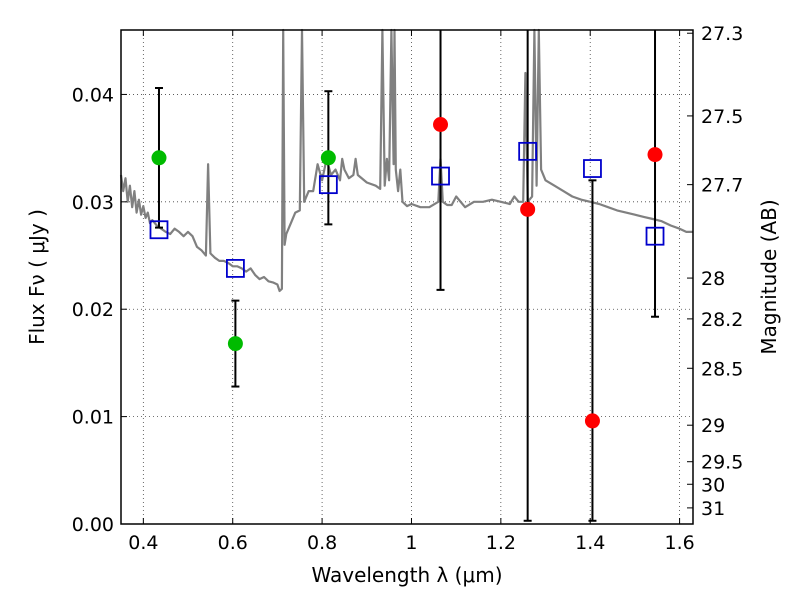 Image resolution: width=800 pixels, height=600 pixels. What do you see at coordinates (722, 186) in the screenshot?
I see `y2-tick-label: 27.7` at bounding box center [722, 186].